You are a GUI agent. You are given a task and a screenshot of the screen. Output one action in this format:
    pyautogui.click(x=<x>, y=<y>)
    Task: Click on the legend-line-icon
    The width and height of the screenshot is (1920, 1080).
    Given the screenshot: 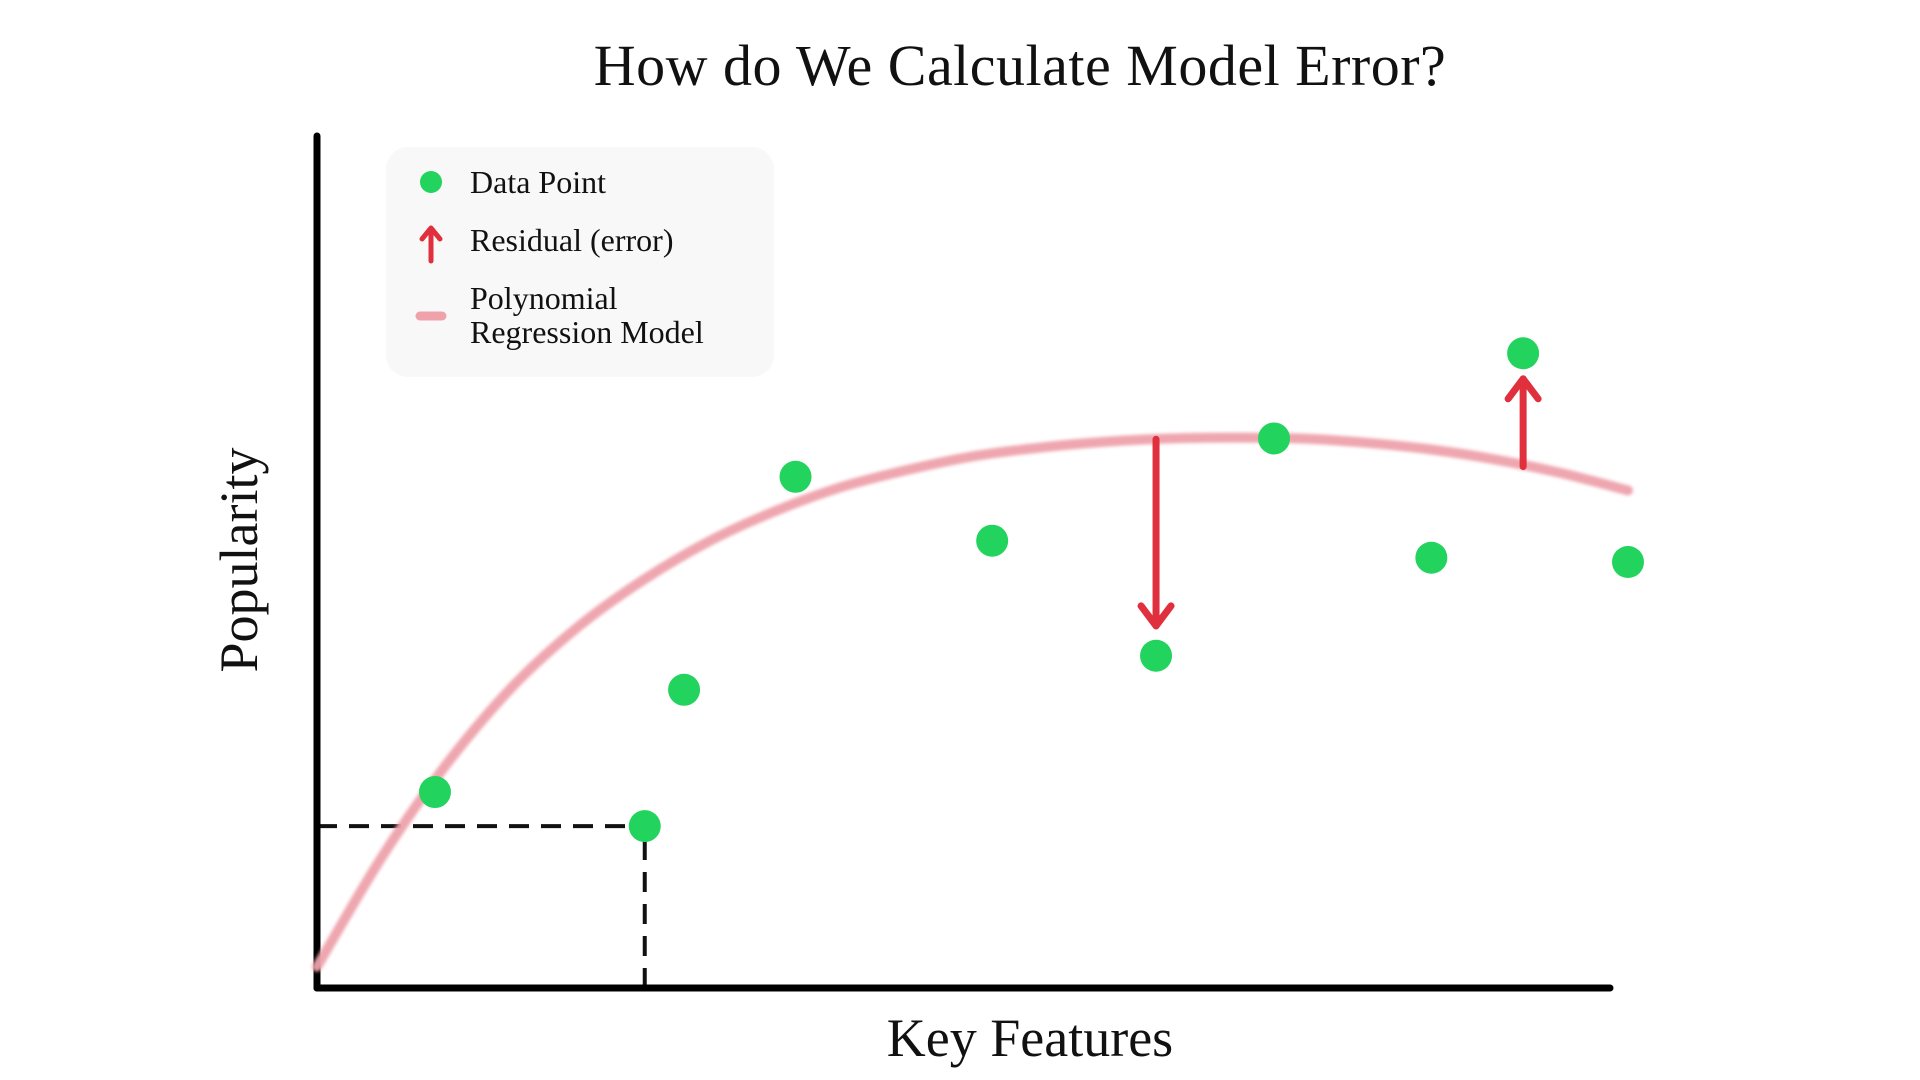 What is the action you would take?
    pyautogui.click(x=431, y=316)
    